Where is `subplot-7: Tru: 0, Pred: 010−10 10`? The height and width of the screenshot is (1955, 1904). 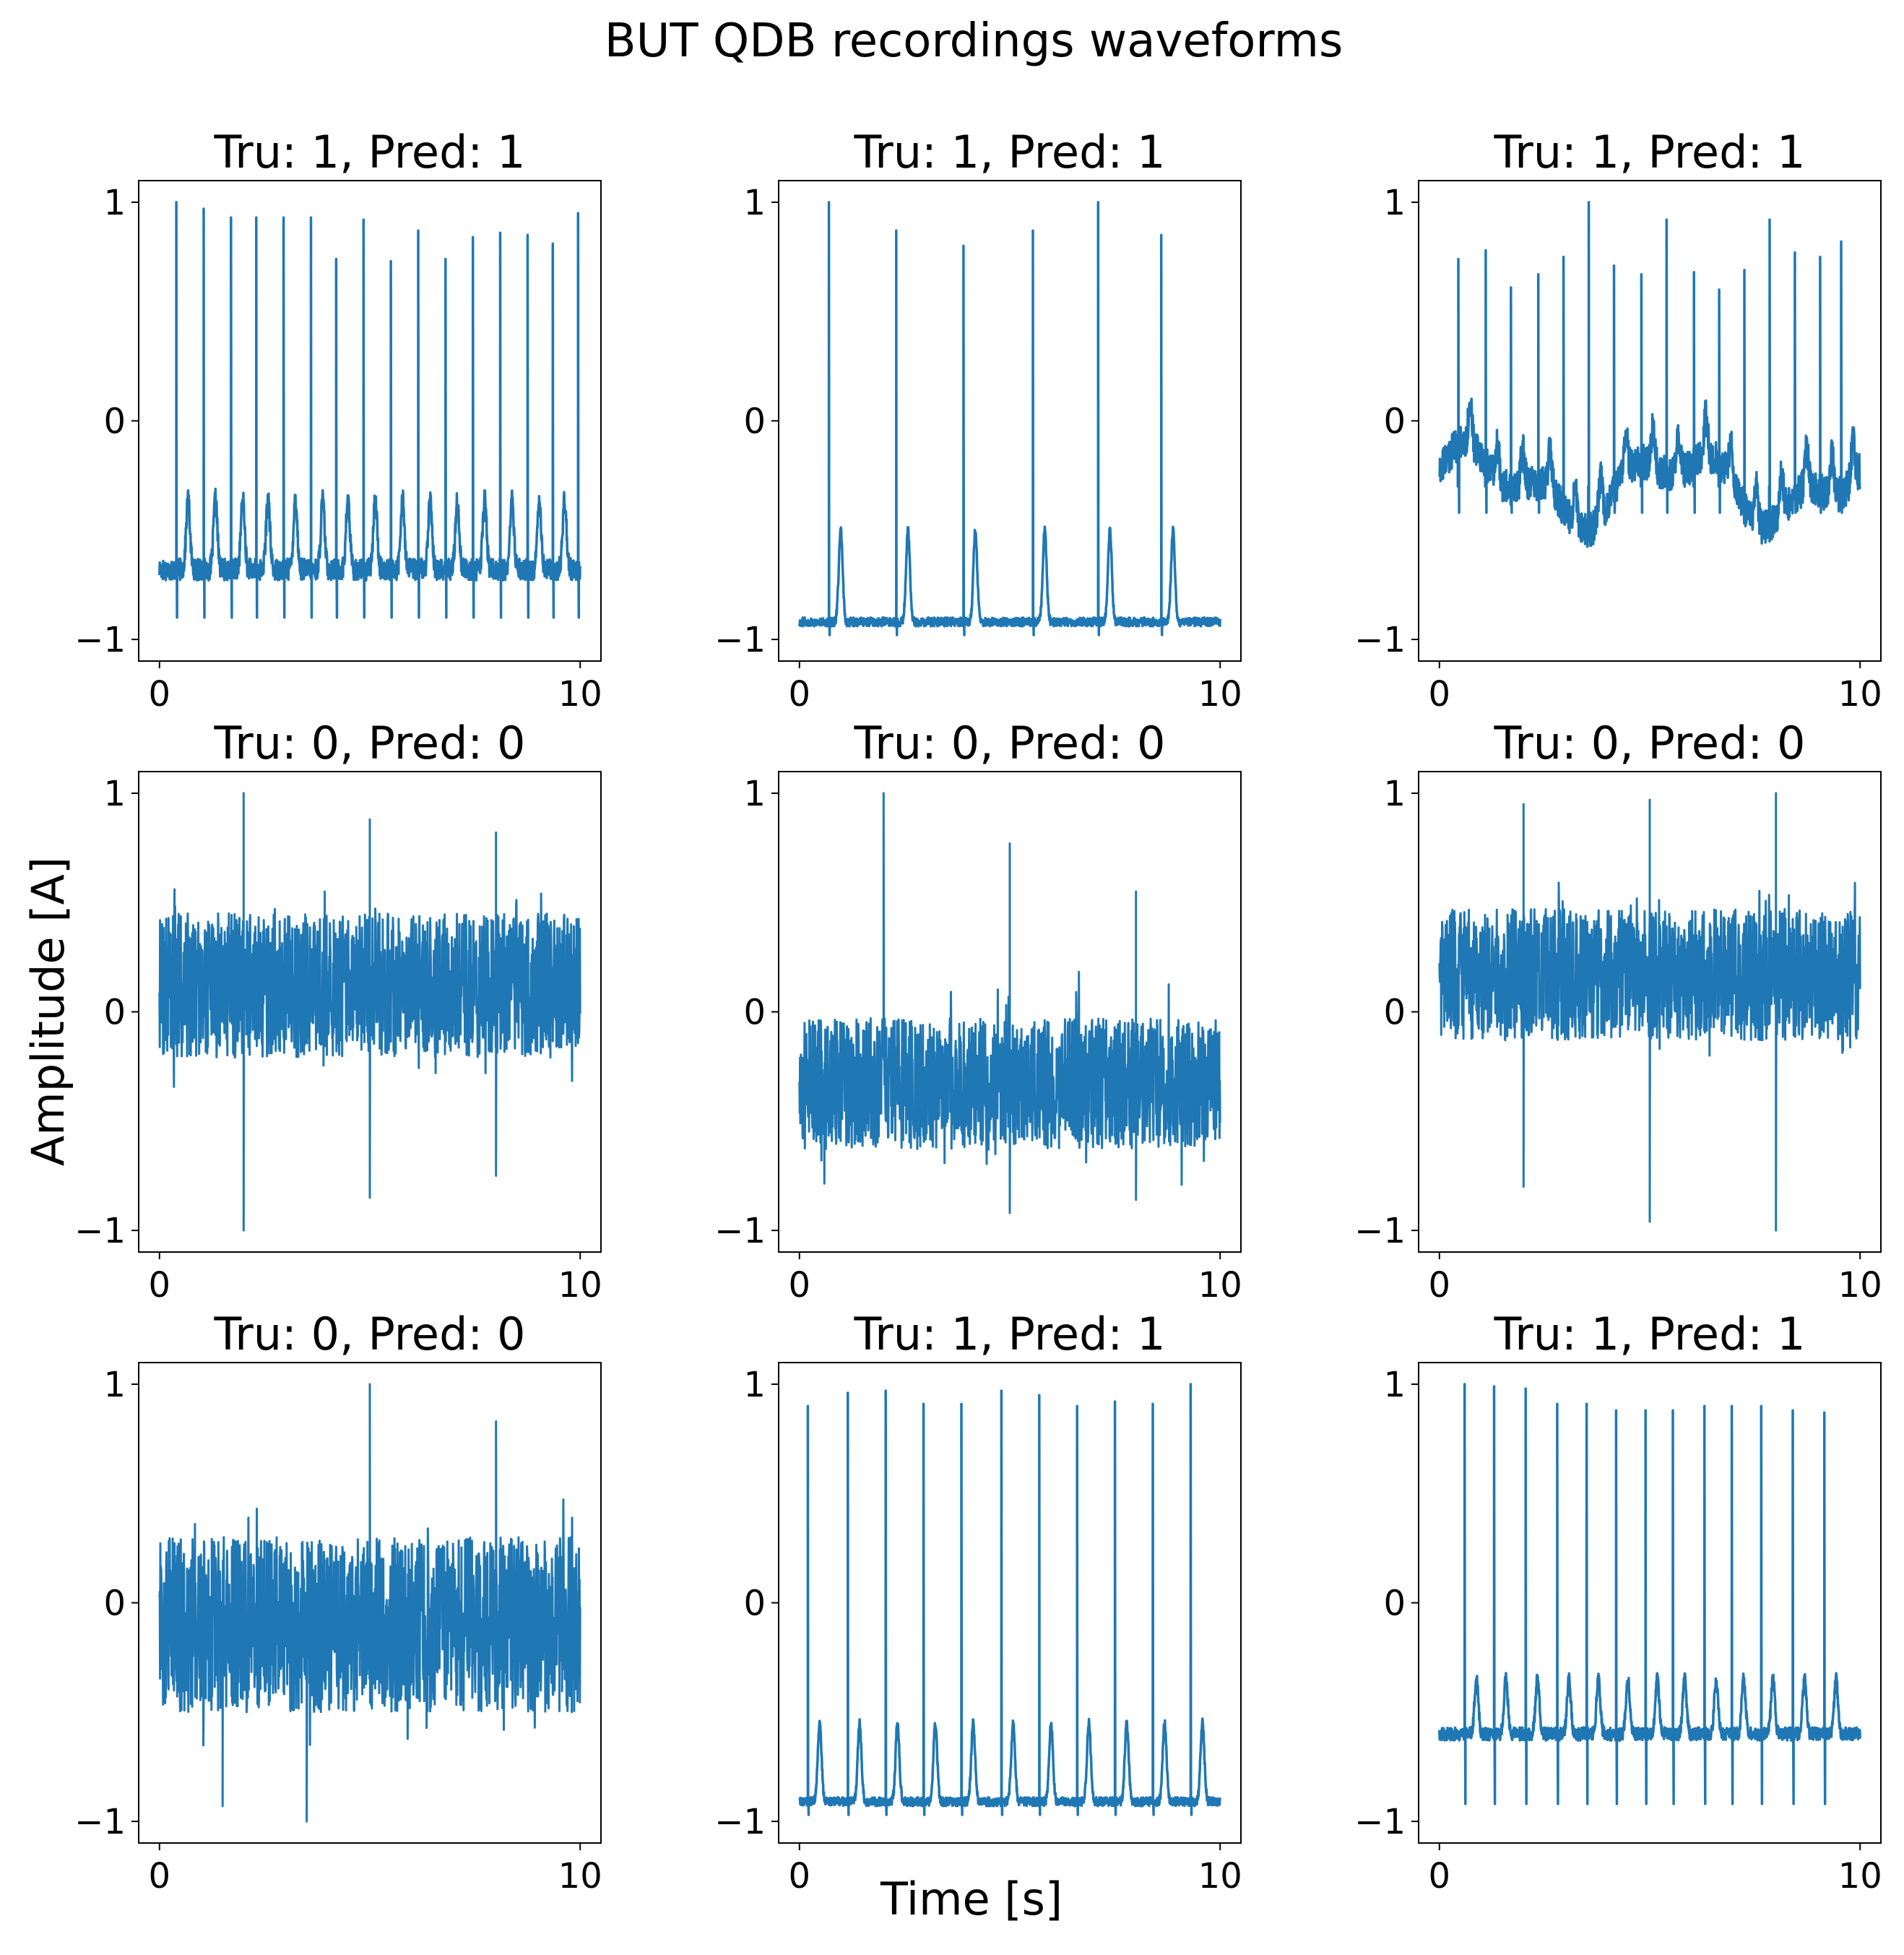
subplot-7: Tru: 0, Pred: 010−10 10 is located at coordinates (338, 1602).